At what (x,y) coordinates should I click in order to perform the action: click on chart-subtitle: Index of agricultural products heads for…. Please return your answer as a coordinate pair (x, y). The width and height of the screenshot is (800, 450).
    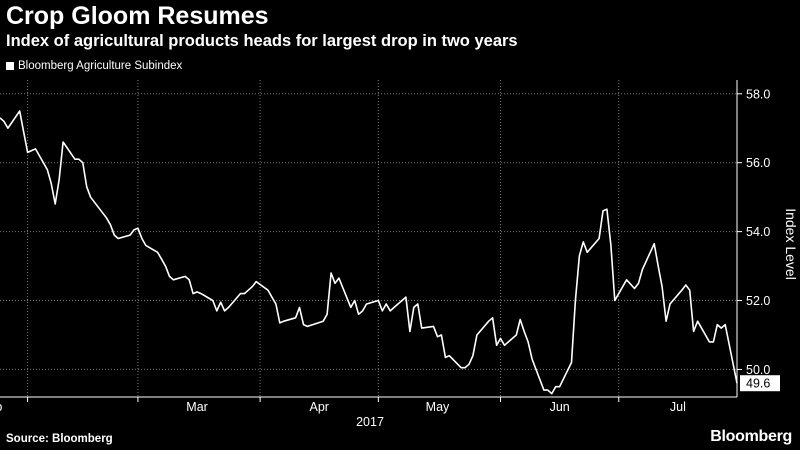
    Looking at the image, I should click on (262, 41).